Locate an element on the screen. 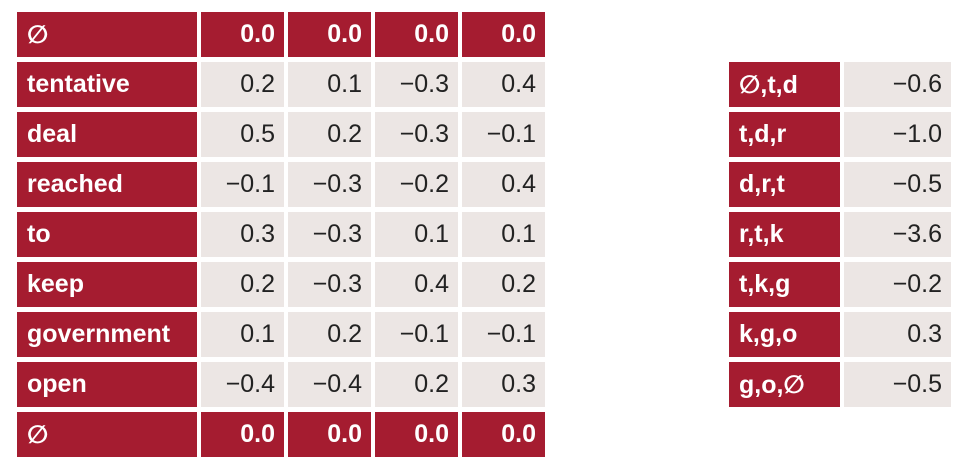 This screenshot has width=968, height=470. table-row-label: keep is located at coordinates (107, 284).